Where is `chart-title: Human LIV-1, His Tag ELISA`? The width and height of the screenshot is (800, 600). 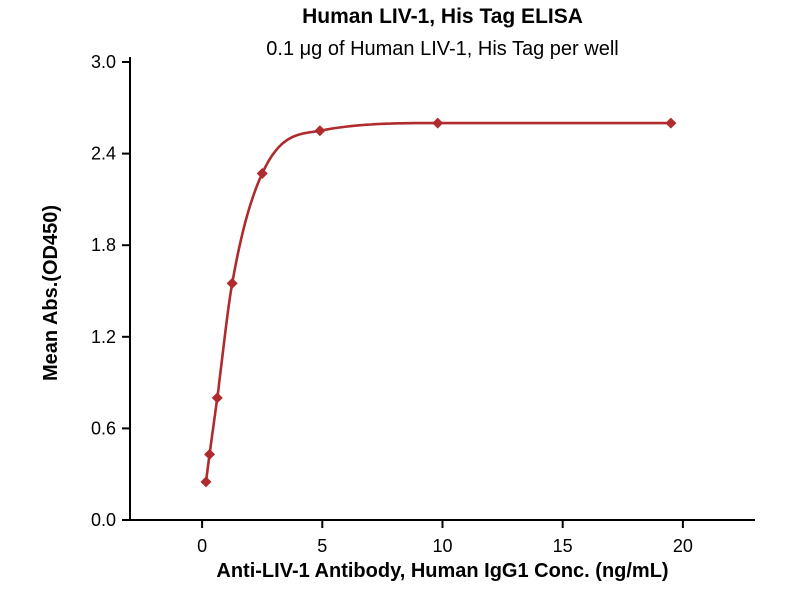
chart-title: Human LIV-1, His Tag ELISA is located at coordinates (442, 16).